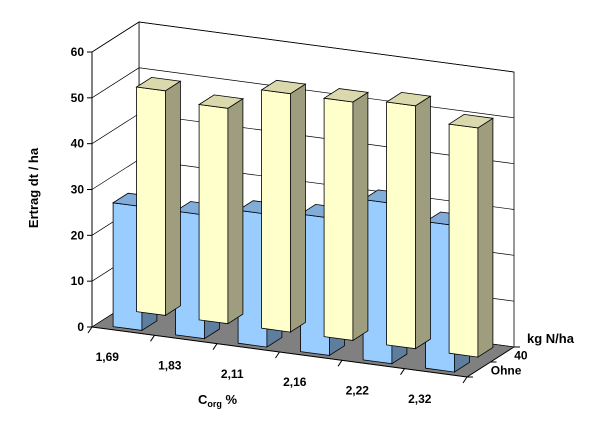 This screenshot has height=447, width=600. I want to click on x-axis-title: Corg %, so click(218, 400).